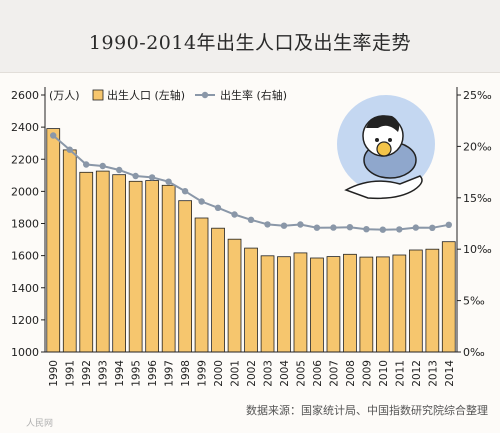  What do you see at coordinates (25, 352) in the screenshot?
I see `y-left-tick-label: 1000` at bounding box center [25, 352].